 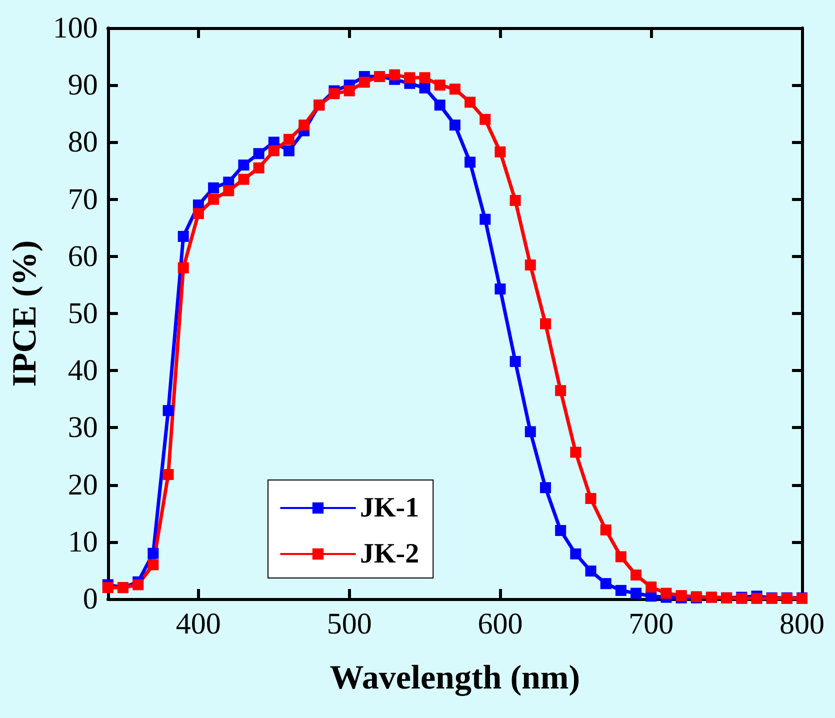 I want to click on y-tick-label: 40, so click(x=83, y=371).